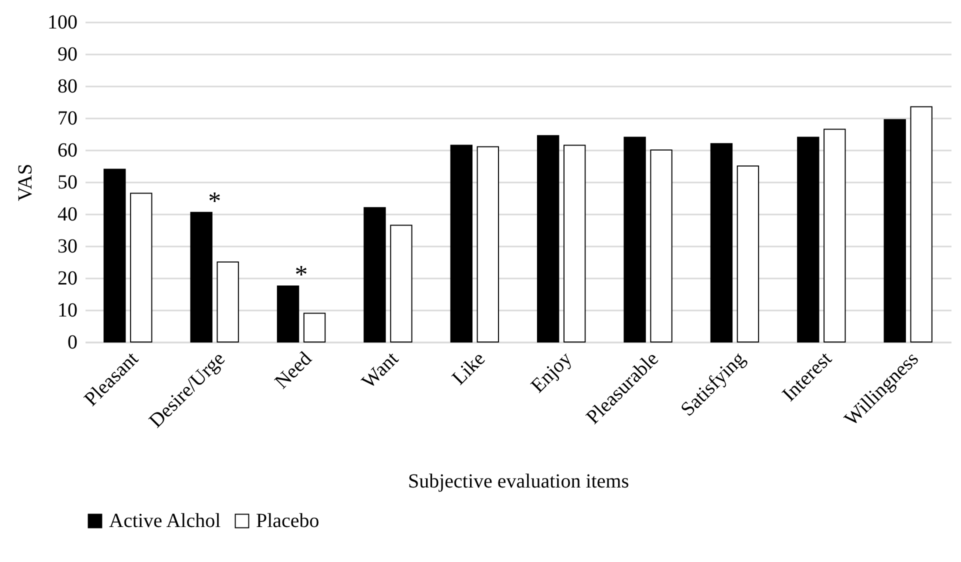  I want to click on y-axis-title: VAS, so click(25, 183).